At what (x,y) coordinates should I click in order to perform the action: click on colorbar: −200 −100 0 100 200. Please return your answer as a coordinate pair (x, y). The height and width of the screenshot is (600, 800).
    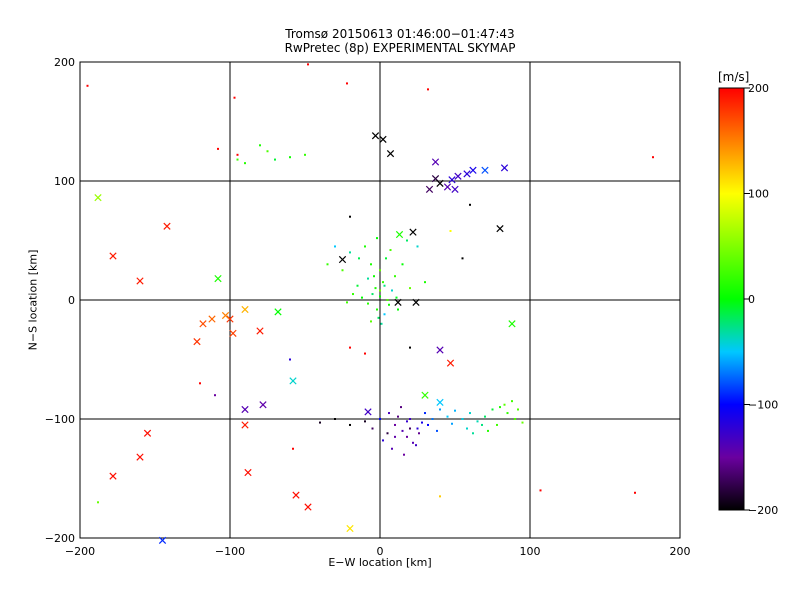
    Looking at the image, I should click on (748, 299).